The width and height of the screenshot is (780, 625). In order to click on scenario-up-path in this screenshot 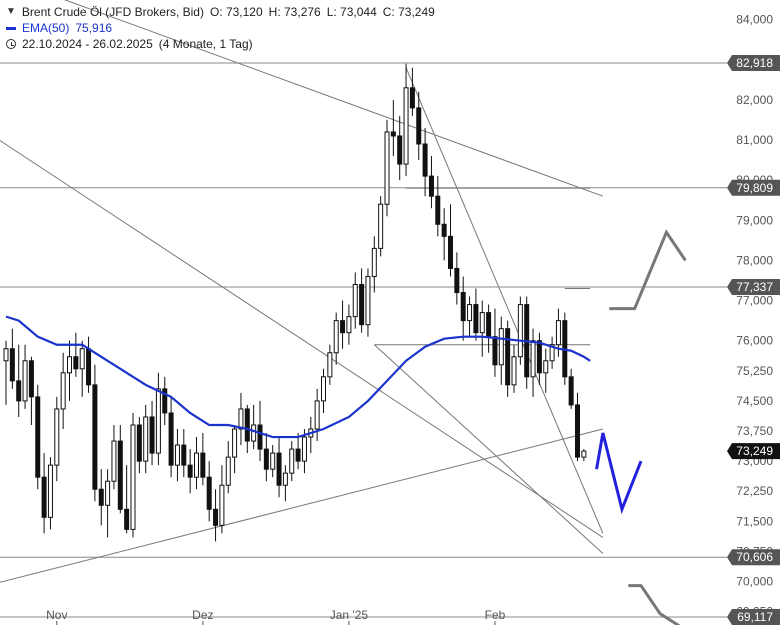, I will do `click(648, 270)`.